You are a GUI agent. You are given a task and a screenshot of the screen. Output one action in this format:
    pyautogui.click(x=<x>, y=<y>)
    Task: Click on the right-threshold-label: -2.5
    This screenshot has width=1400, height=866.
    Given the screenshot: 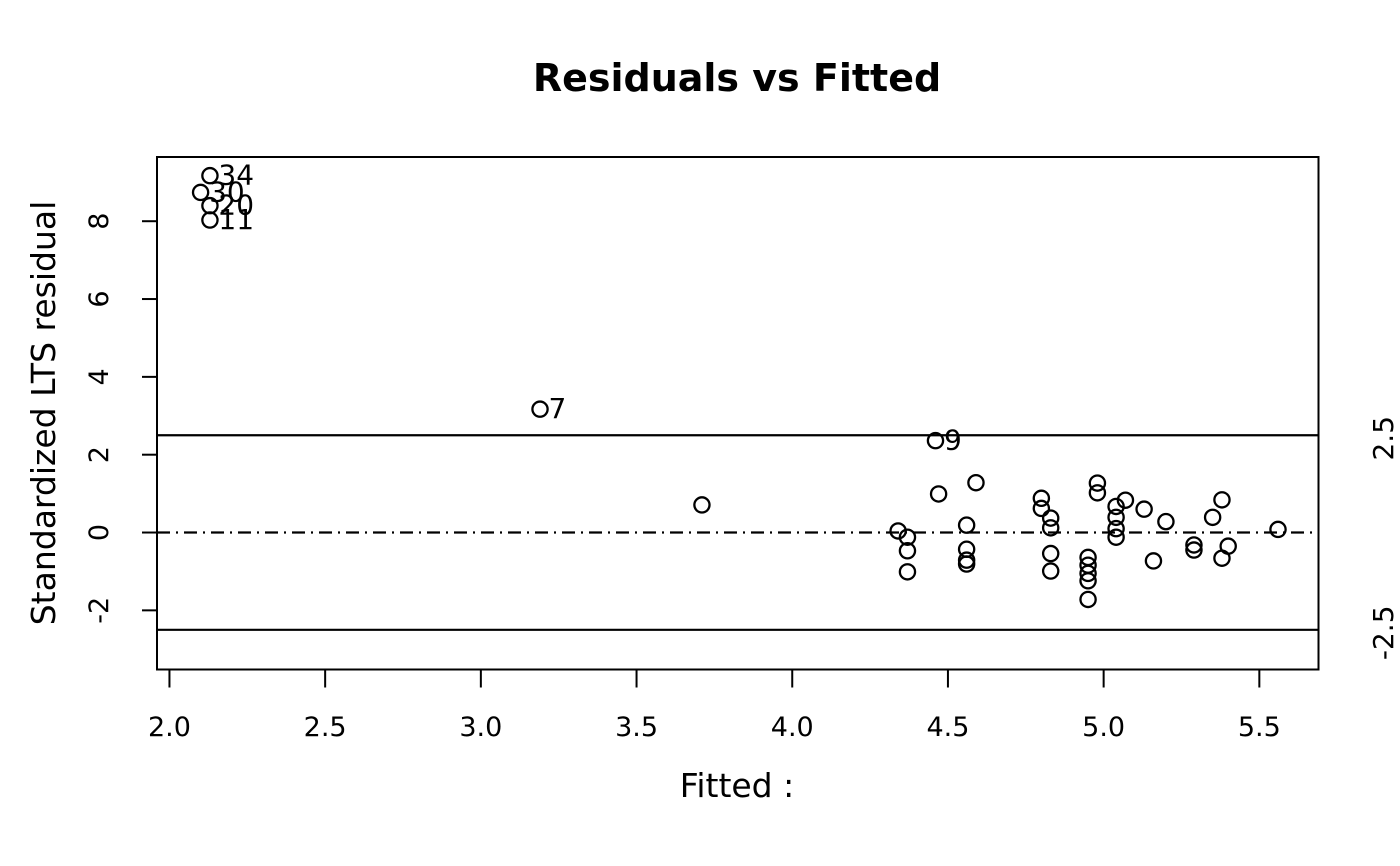 What is the action you would take?
    pyautogui.click(x=1383, y=632)
    